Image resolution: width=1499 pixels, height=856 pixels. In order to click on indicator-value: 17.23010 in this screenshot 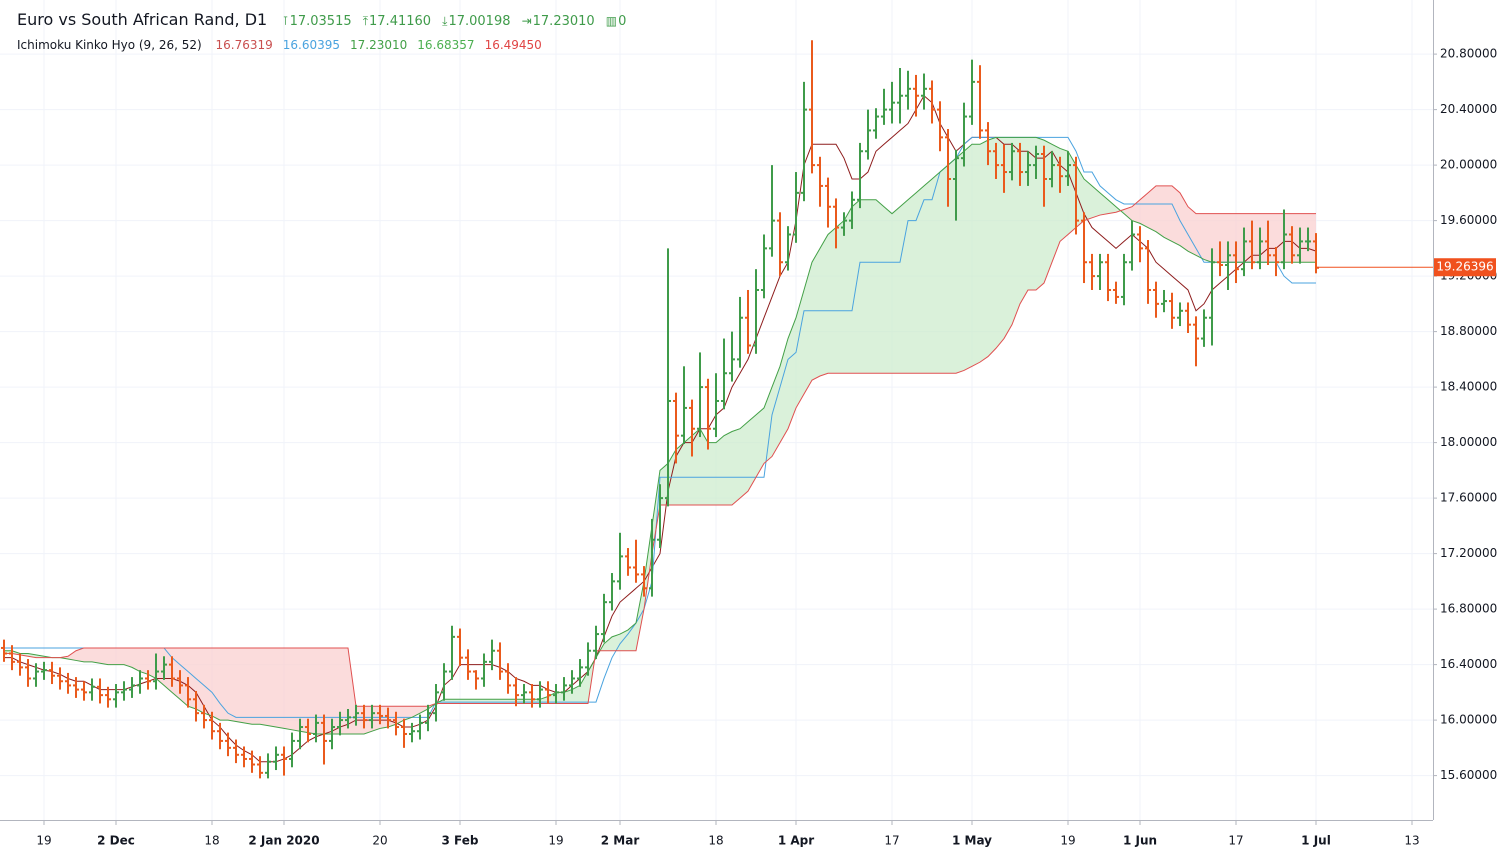, I will do `click(379, 45)`.